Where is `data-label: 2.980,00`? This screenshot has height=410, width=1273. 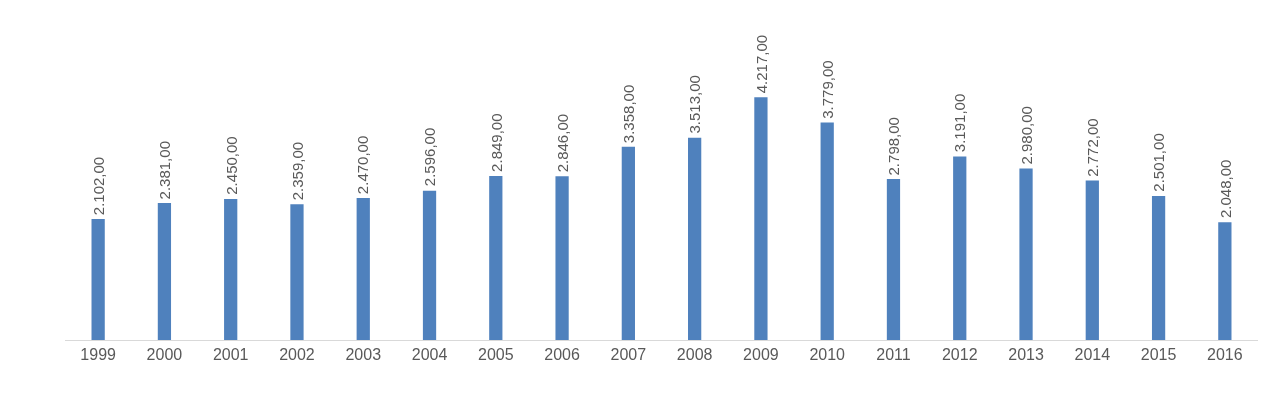
data-label: 2.980,00 is located at coordinates (1026, 135).